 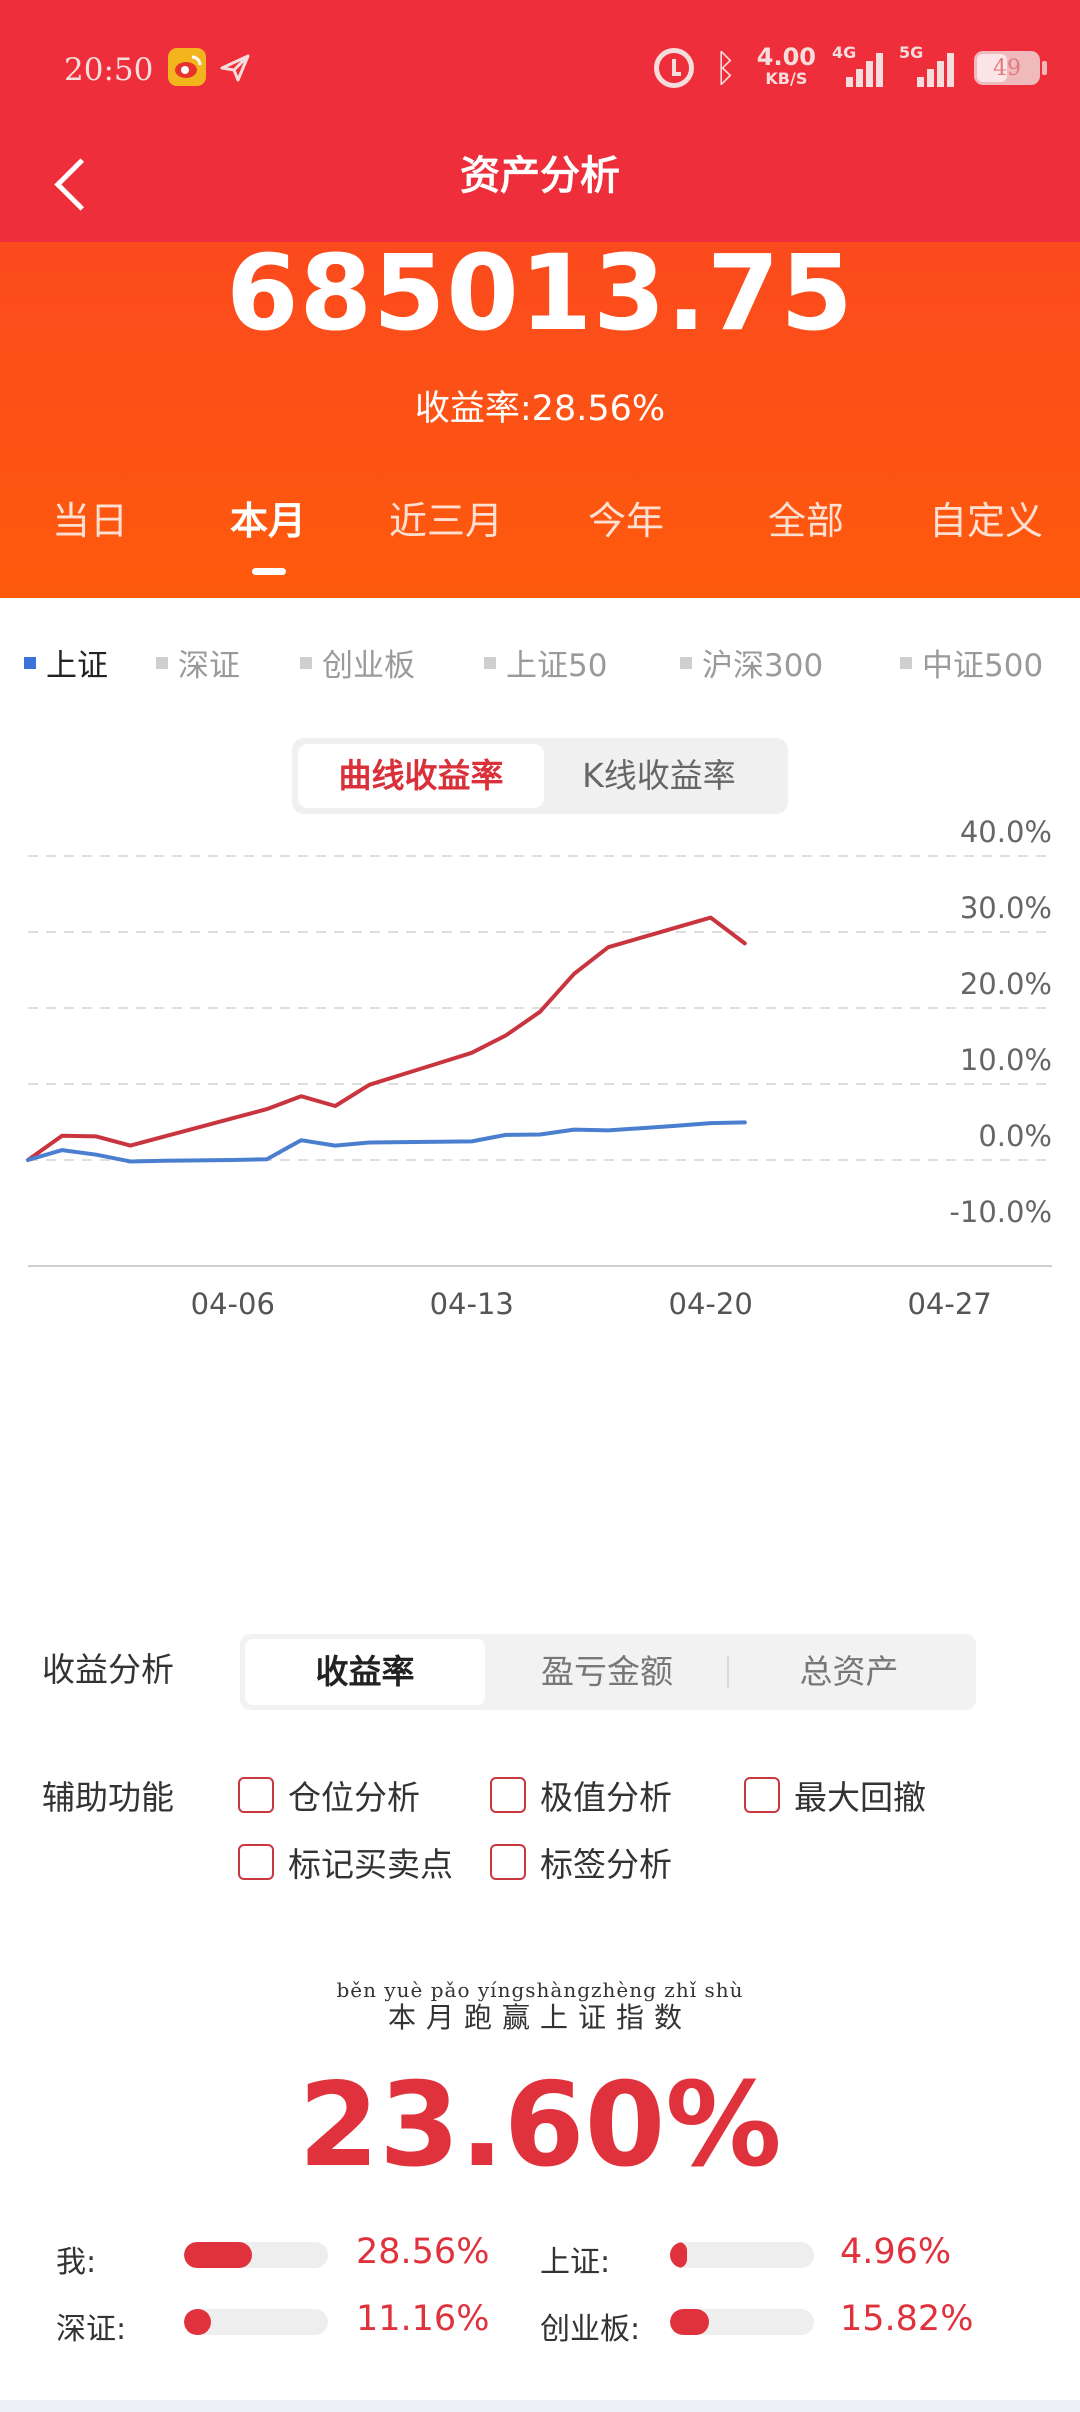 I want to click on compare-bar-me, so click(x=256, y=2255).